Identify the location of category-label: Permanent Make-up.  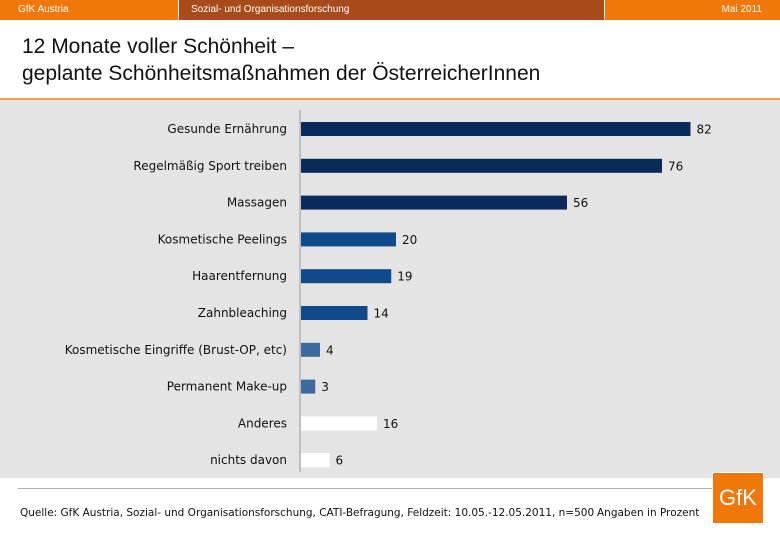
(227, 387).